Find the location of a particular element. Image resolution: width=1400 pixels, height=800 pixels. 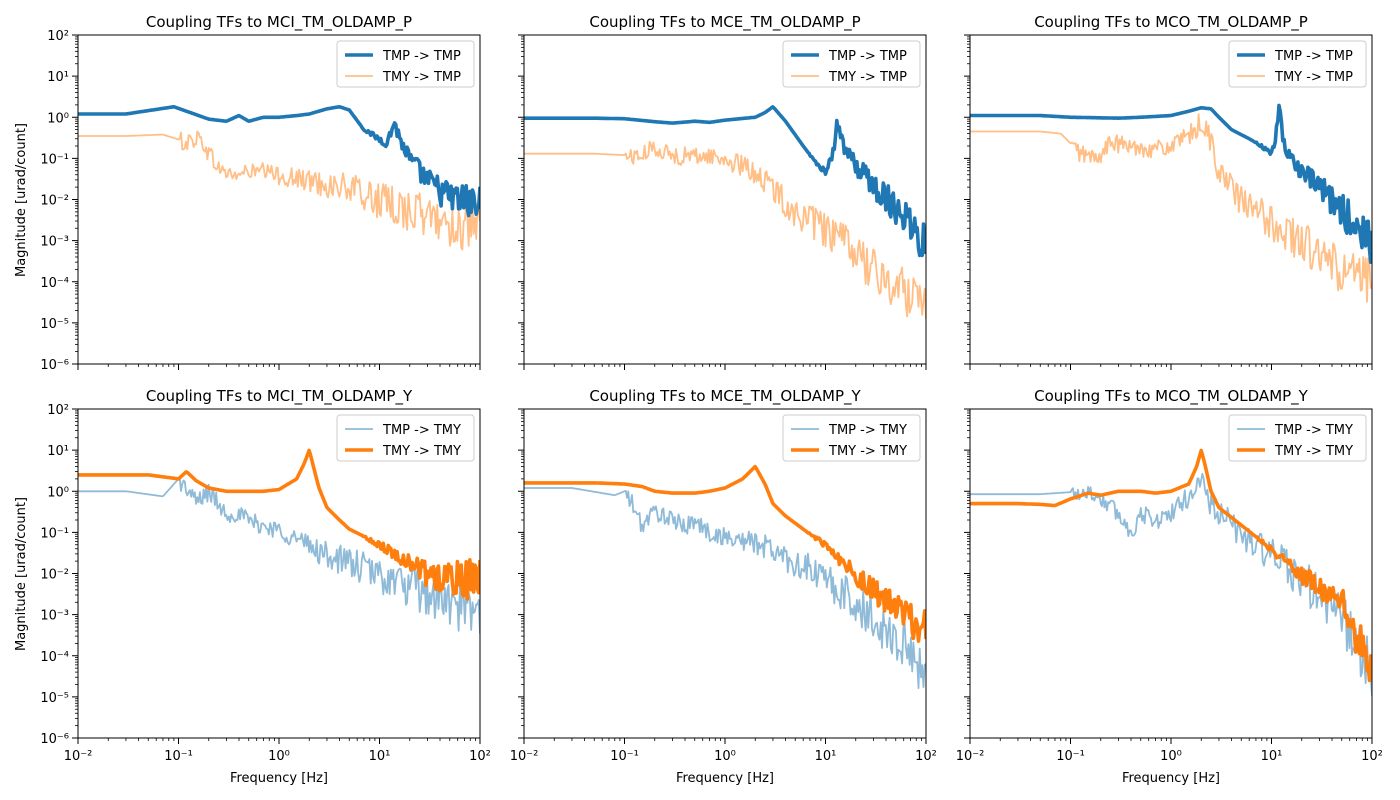

subplot-title: Coupling TFs to MCO_TM_OLDAMP_P is located at coordinates (1171, 22).